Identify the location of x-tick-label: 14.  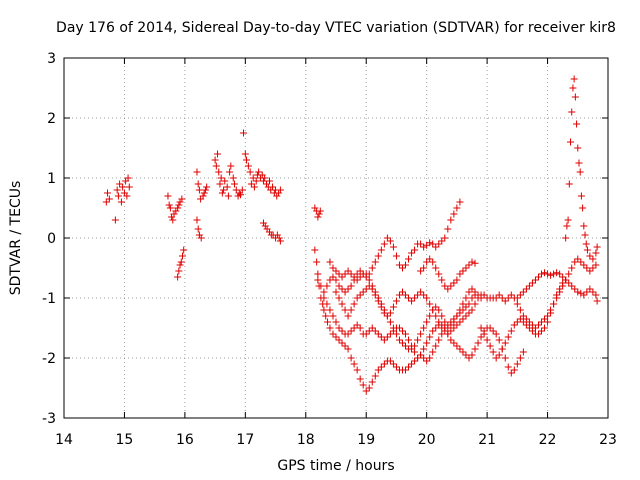
(64, 440).